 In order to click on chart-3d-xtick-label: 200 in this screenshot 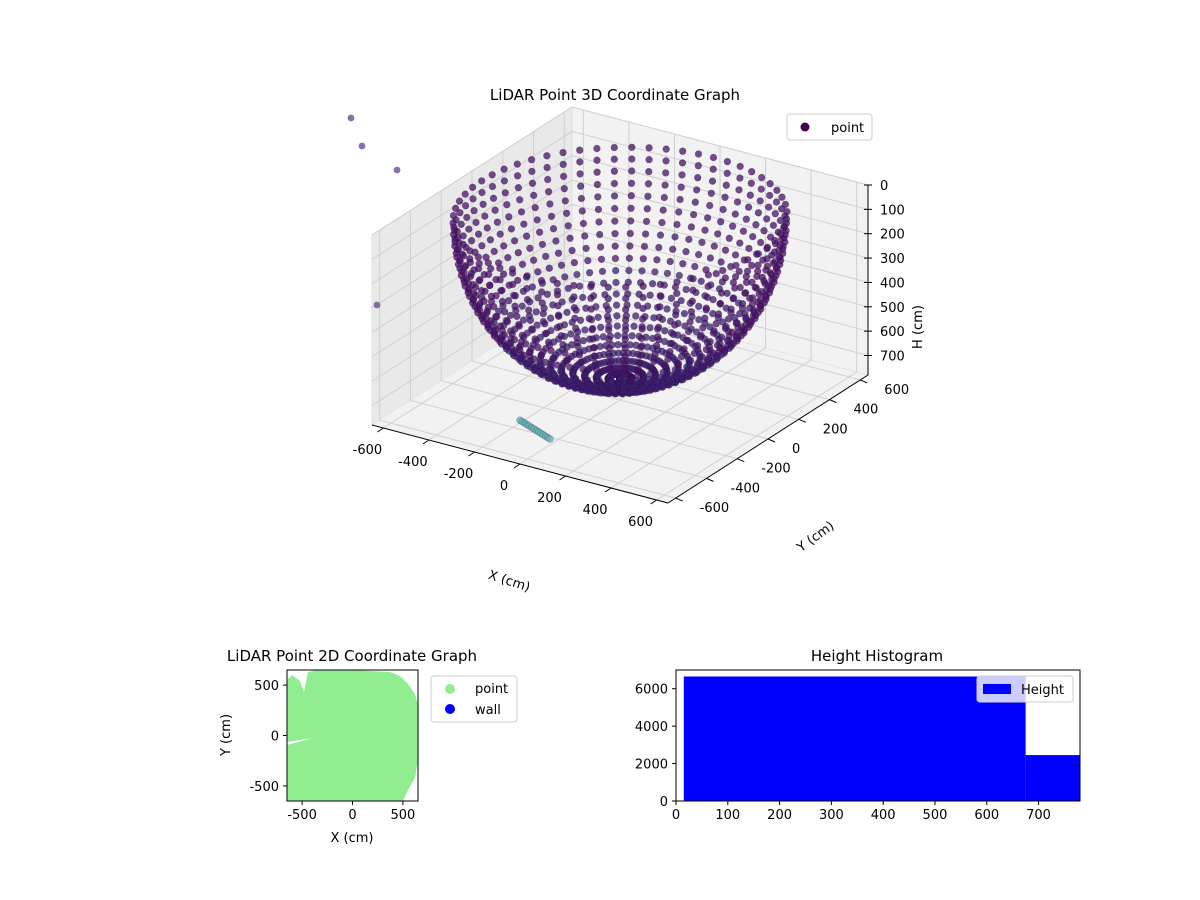, I will do `click(549, 498)`.